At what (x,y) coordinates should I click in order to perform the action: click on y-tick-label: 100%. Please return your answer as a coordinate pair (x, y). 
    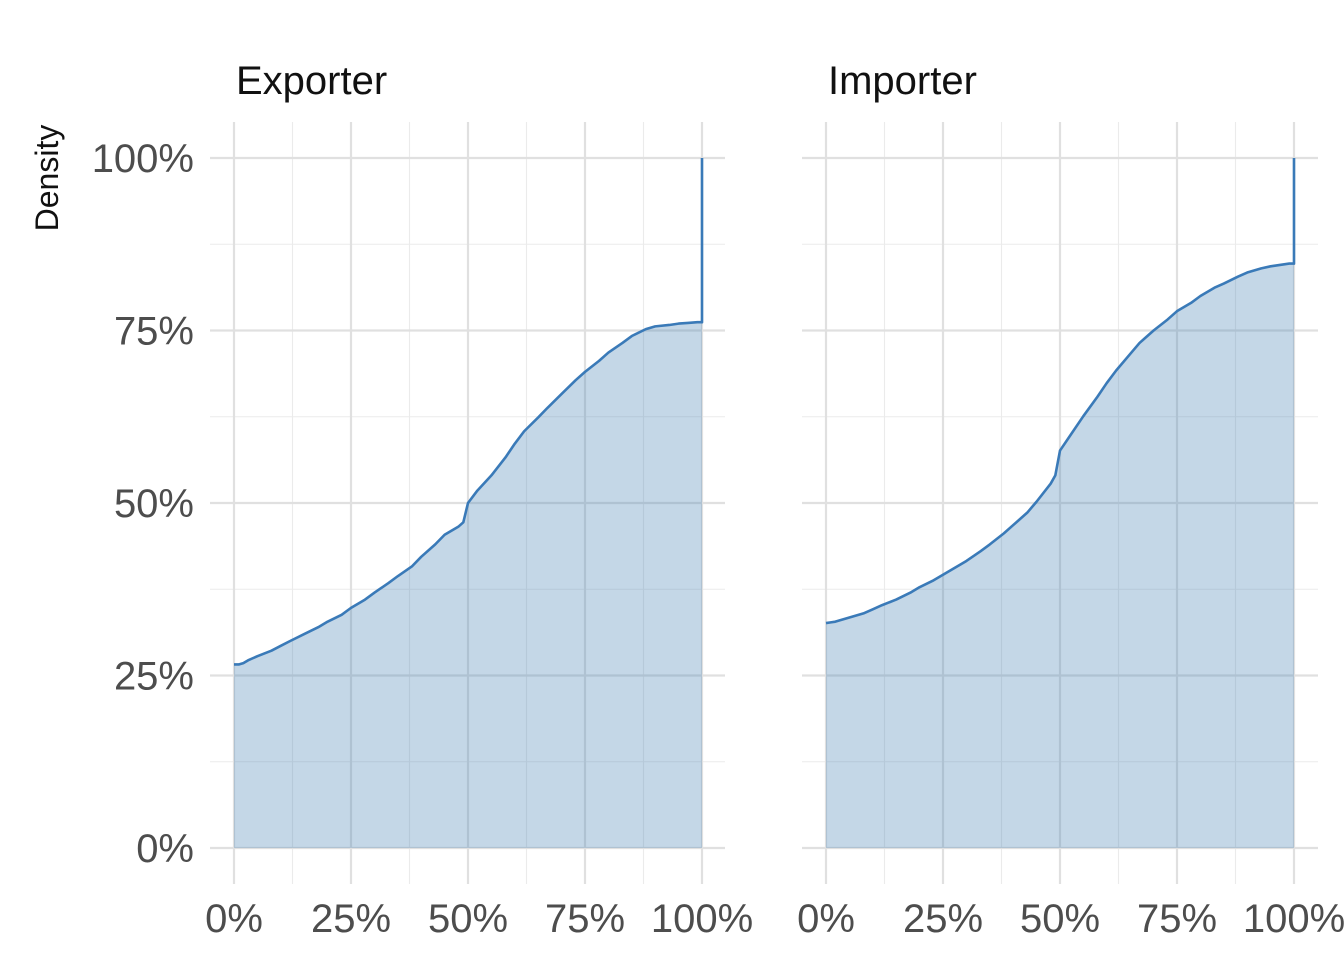
    Looking at the image, I should click on (143, 159).